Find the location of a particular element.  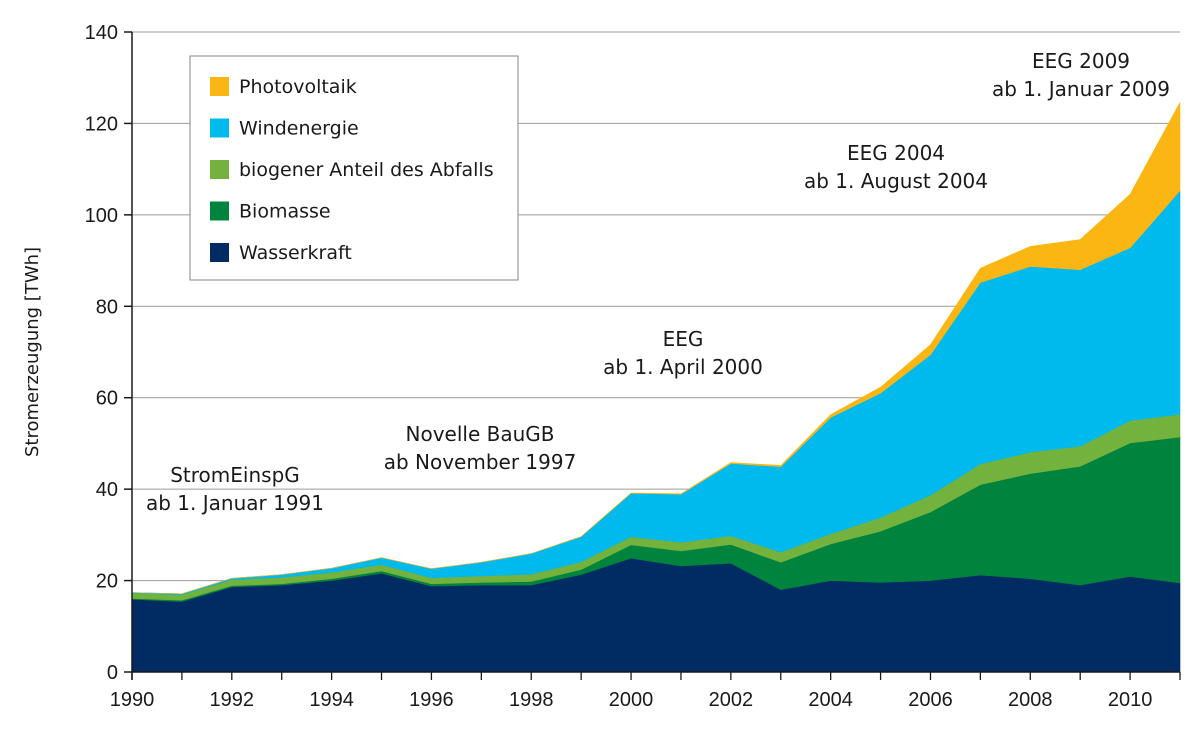

legend-label: Biomasse is located at coordinates (285, 212).